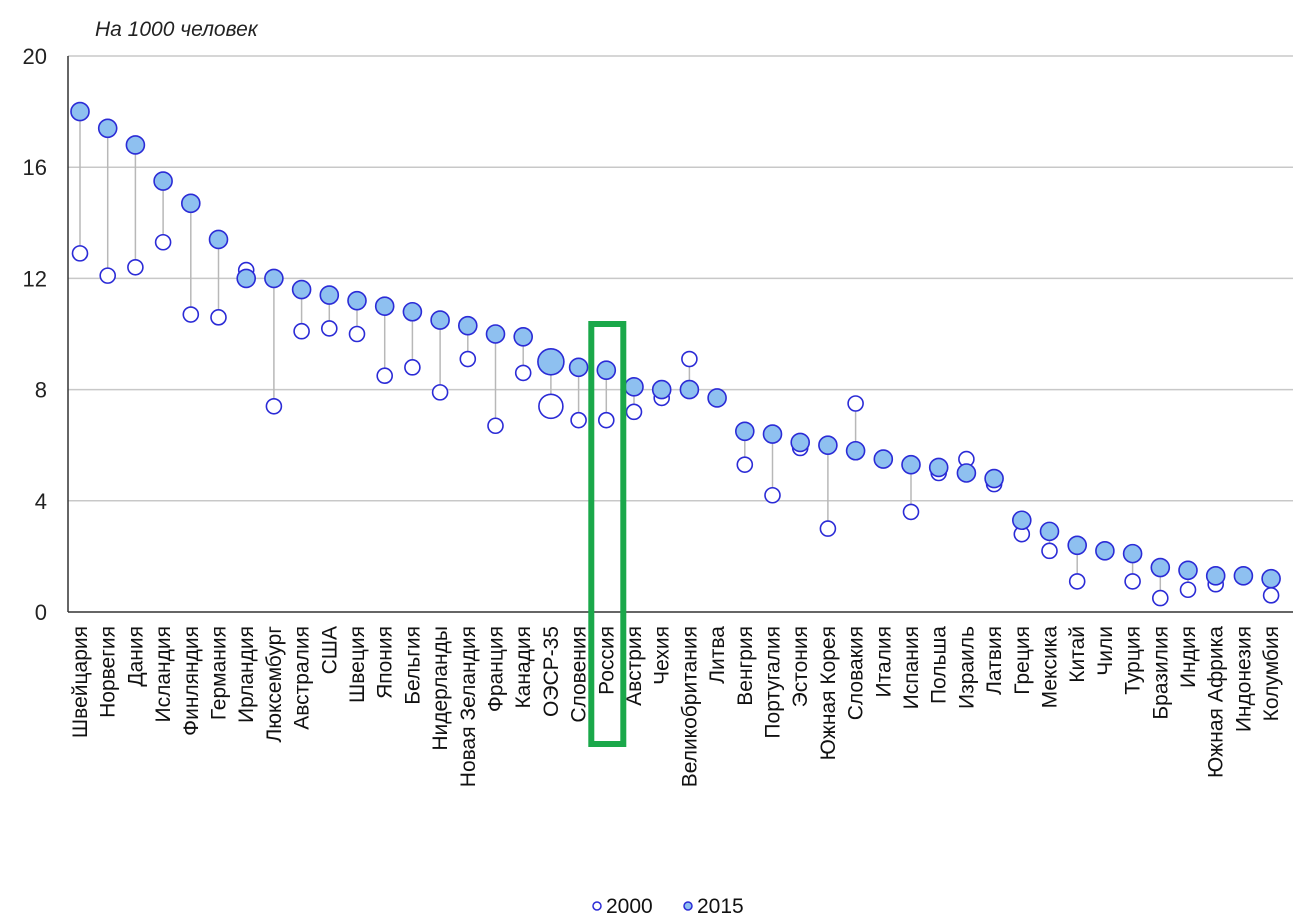 The image size is (1293, 917). I want to click on x-tick-label: Южная Корея, so click(828, 693).